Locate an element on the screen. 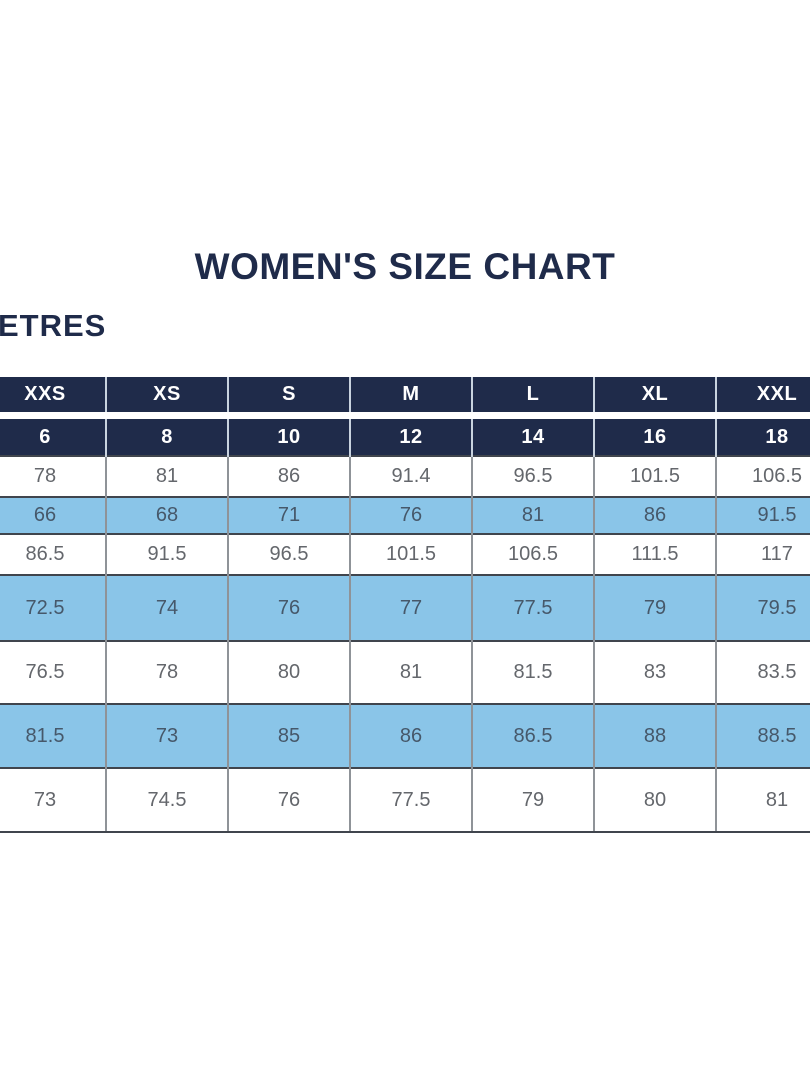 The image size is (810, 1080). measurement-cell: 66 is located at coordinates (53, 515).